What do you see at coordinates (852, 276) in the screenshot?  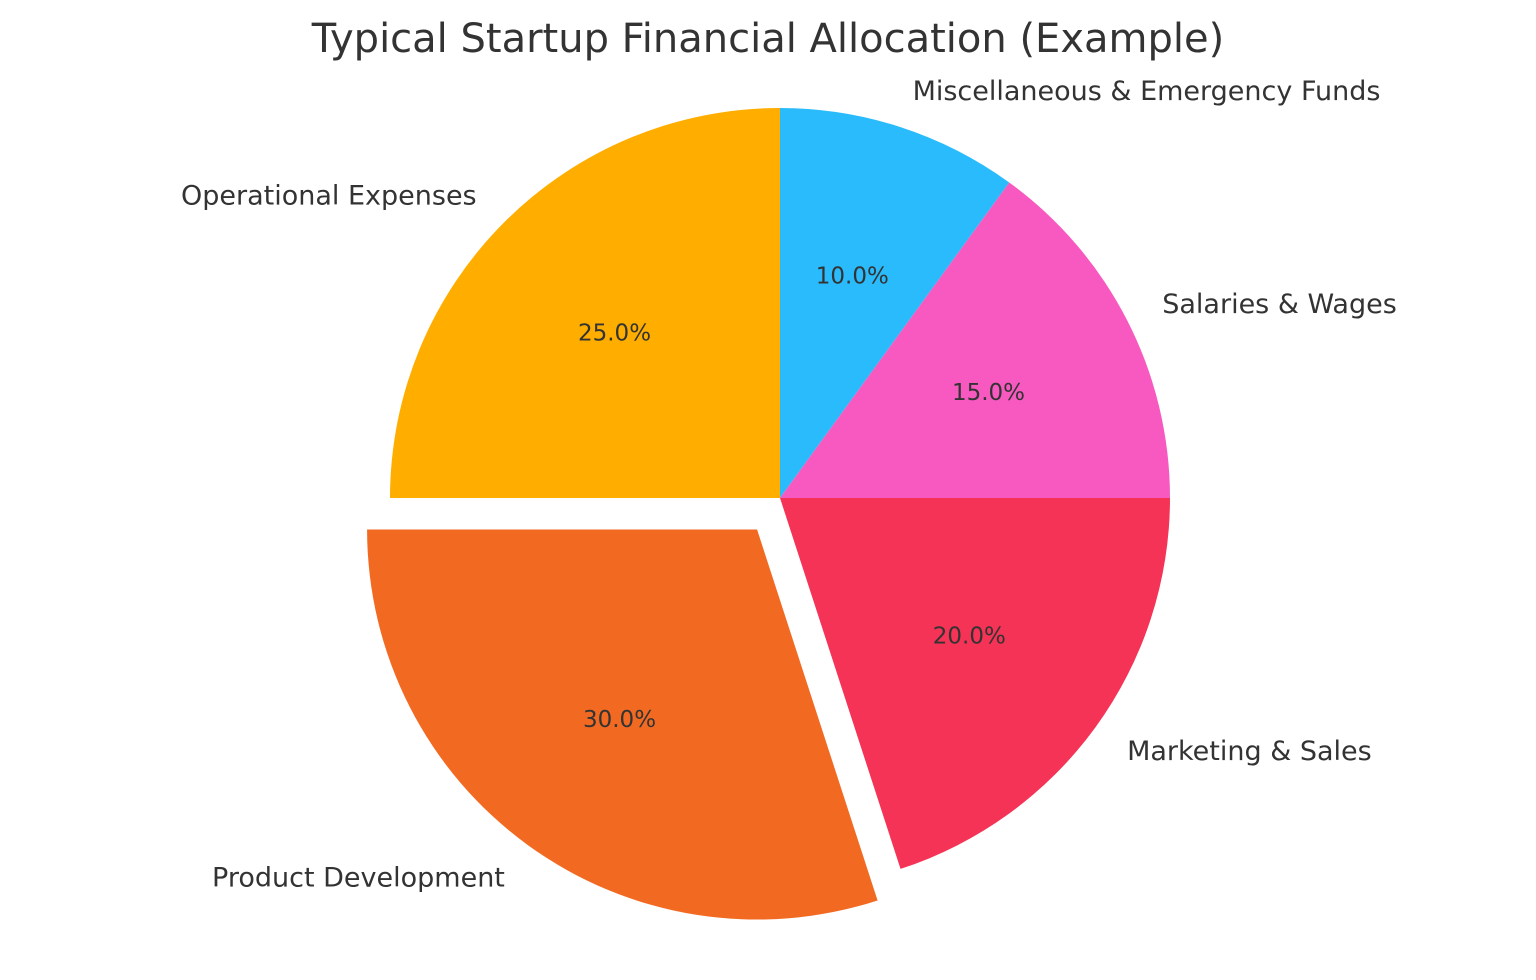 I see `slice-percentage: 10.0%` at bounding box center [852, 276].